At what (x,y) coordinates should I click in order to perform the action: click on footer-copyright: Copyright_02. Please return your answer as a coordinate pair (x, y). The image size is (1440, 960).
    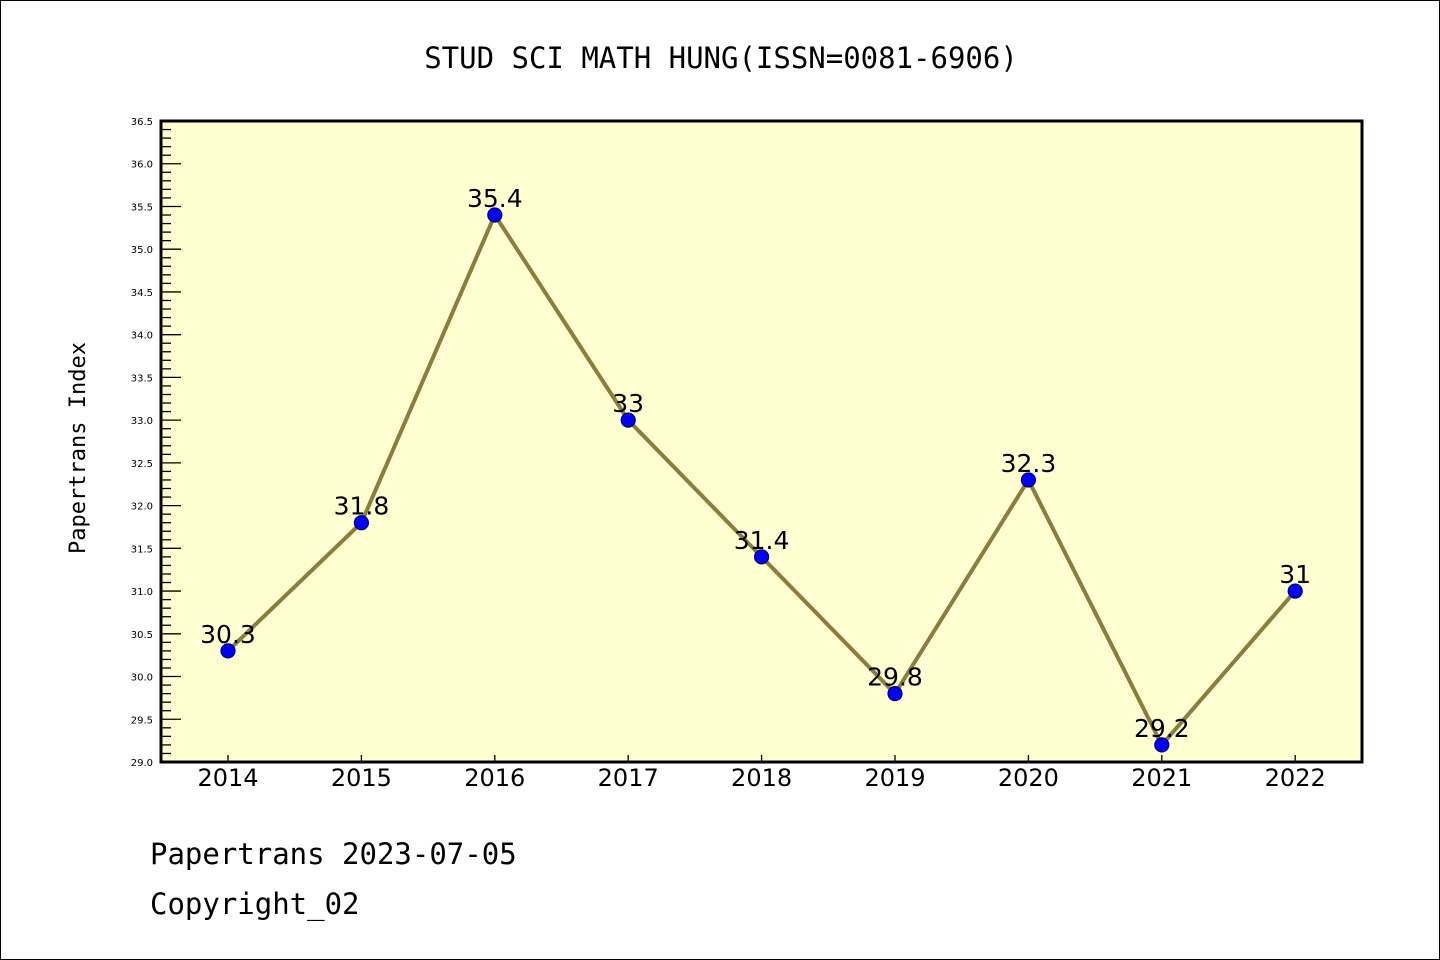
    Looking at the image, I should click on (255, 904).